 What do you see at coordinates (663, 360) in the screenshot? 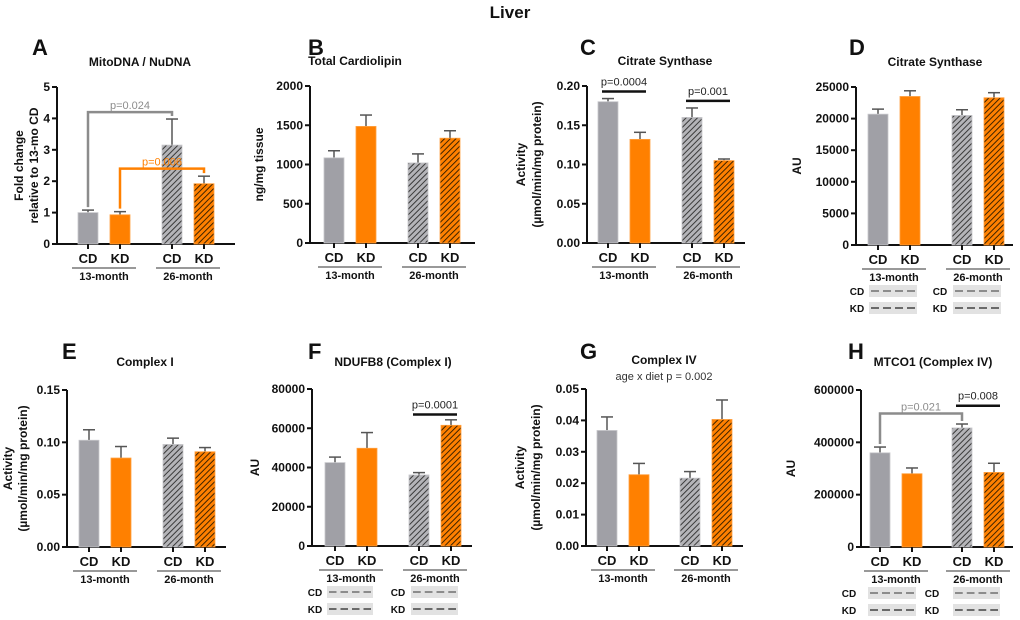
I see `panel-title: Complex IV` at bounding box center [663, 360].